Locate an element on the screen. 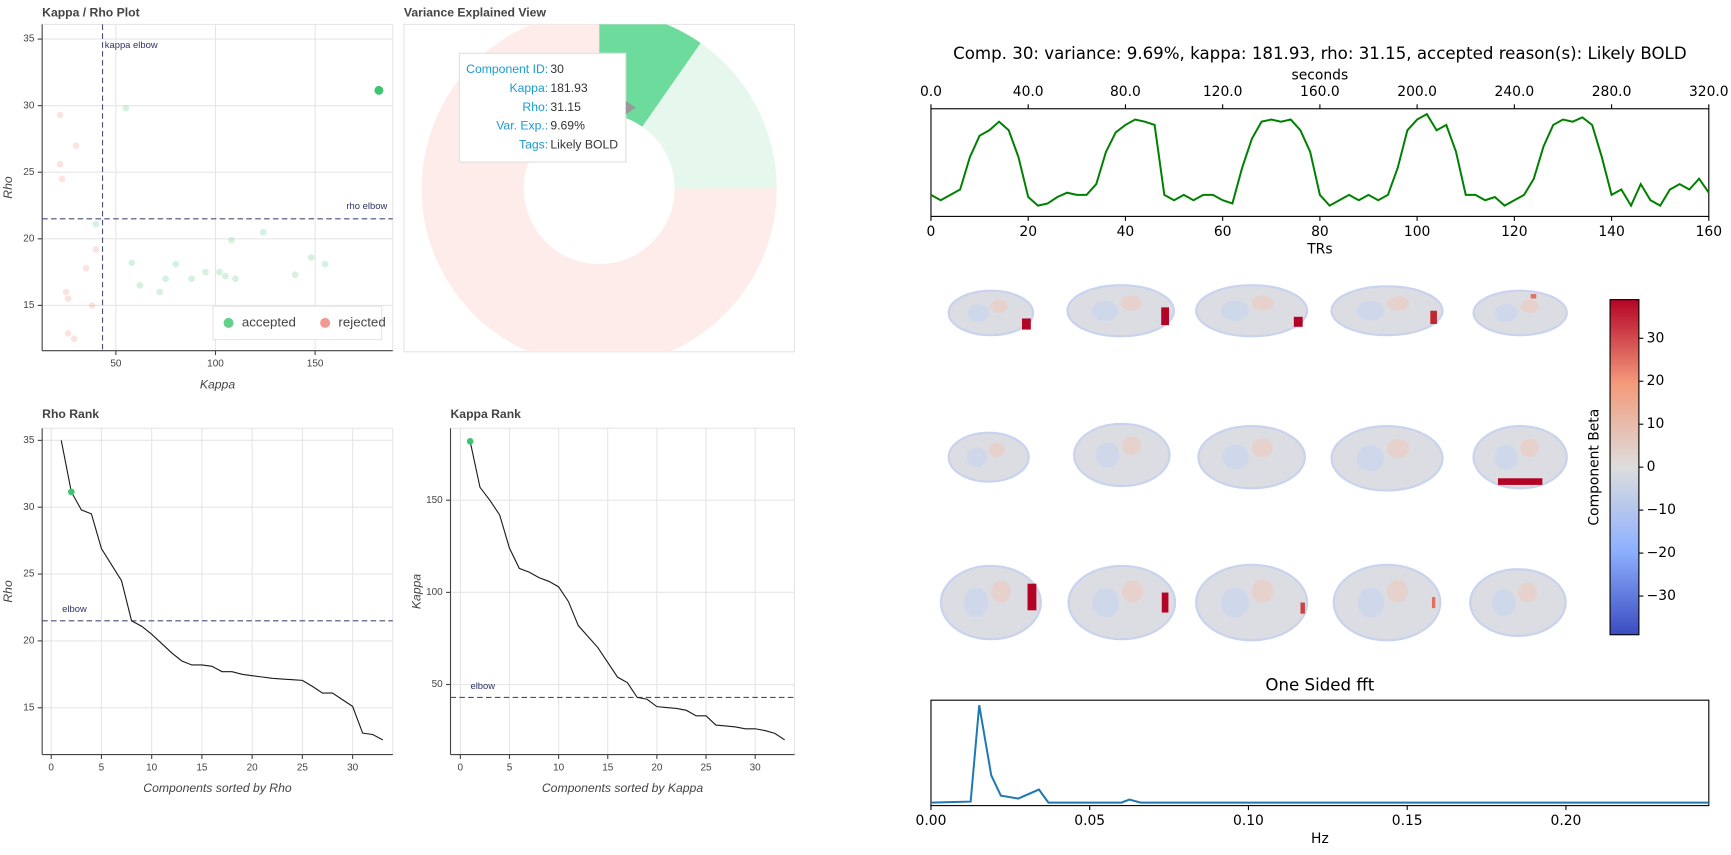 The image size is (1731, 855). x-tick-label: 80.0 is located at coordinates (1125, 92).